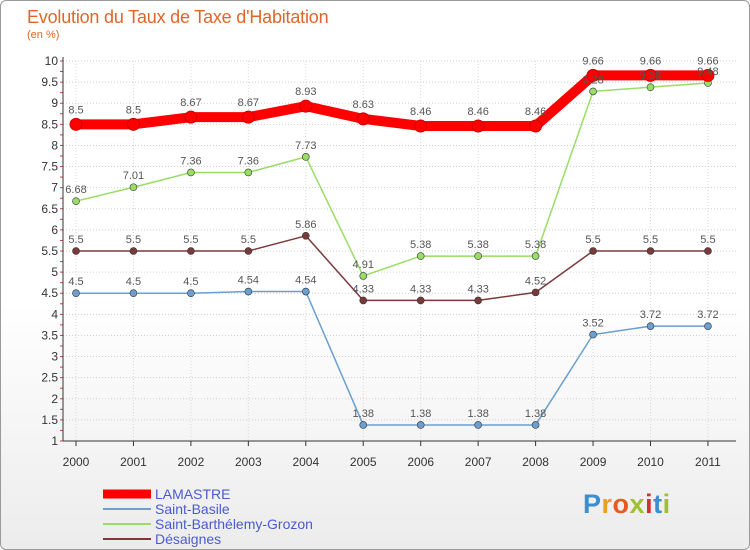 The image size is (750, 550). What do you see at coordinates (190, 103) in the screenshot?
I see `data-label: 8.67` at bounding box center [190, 103].